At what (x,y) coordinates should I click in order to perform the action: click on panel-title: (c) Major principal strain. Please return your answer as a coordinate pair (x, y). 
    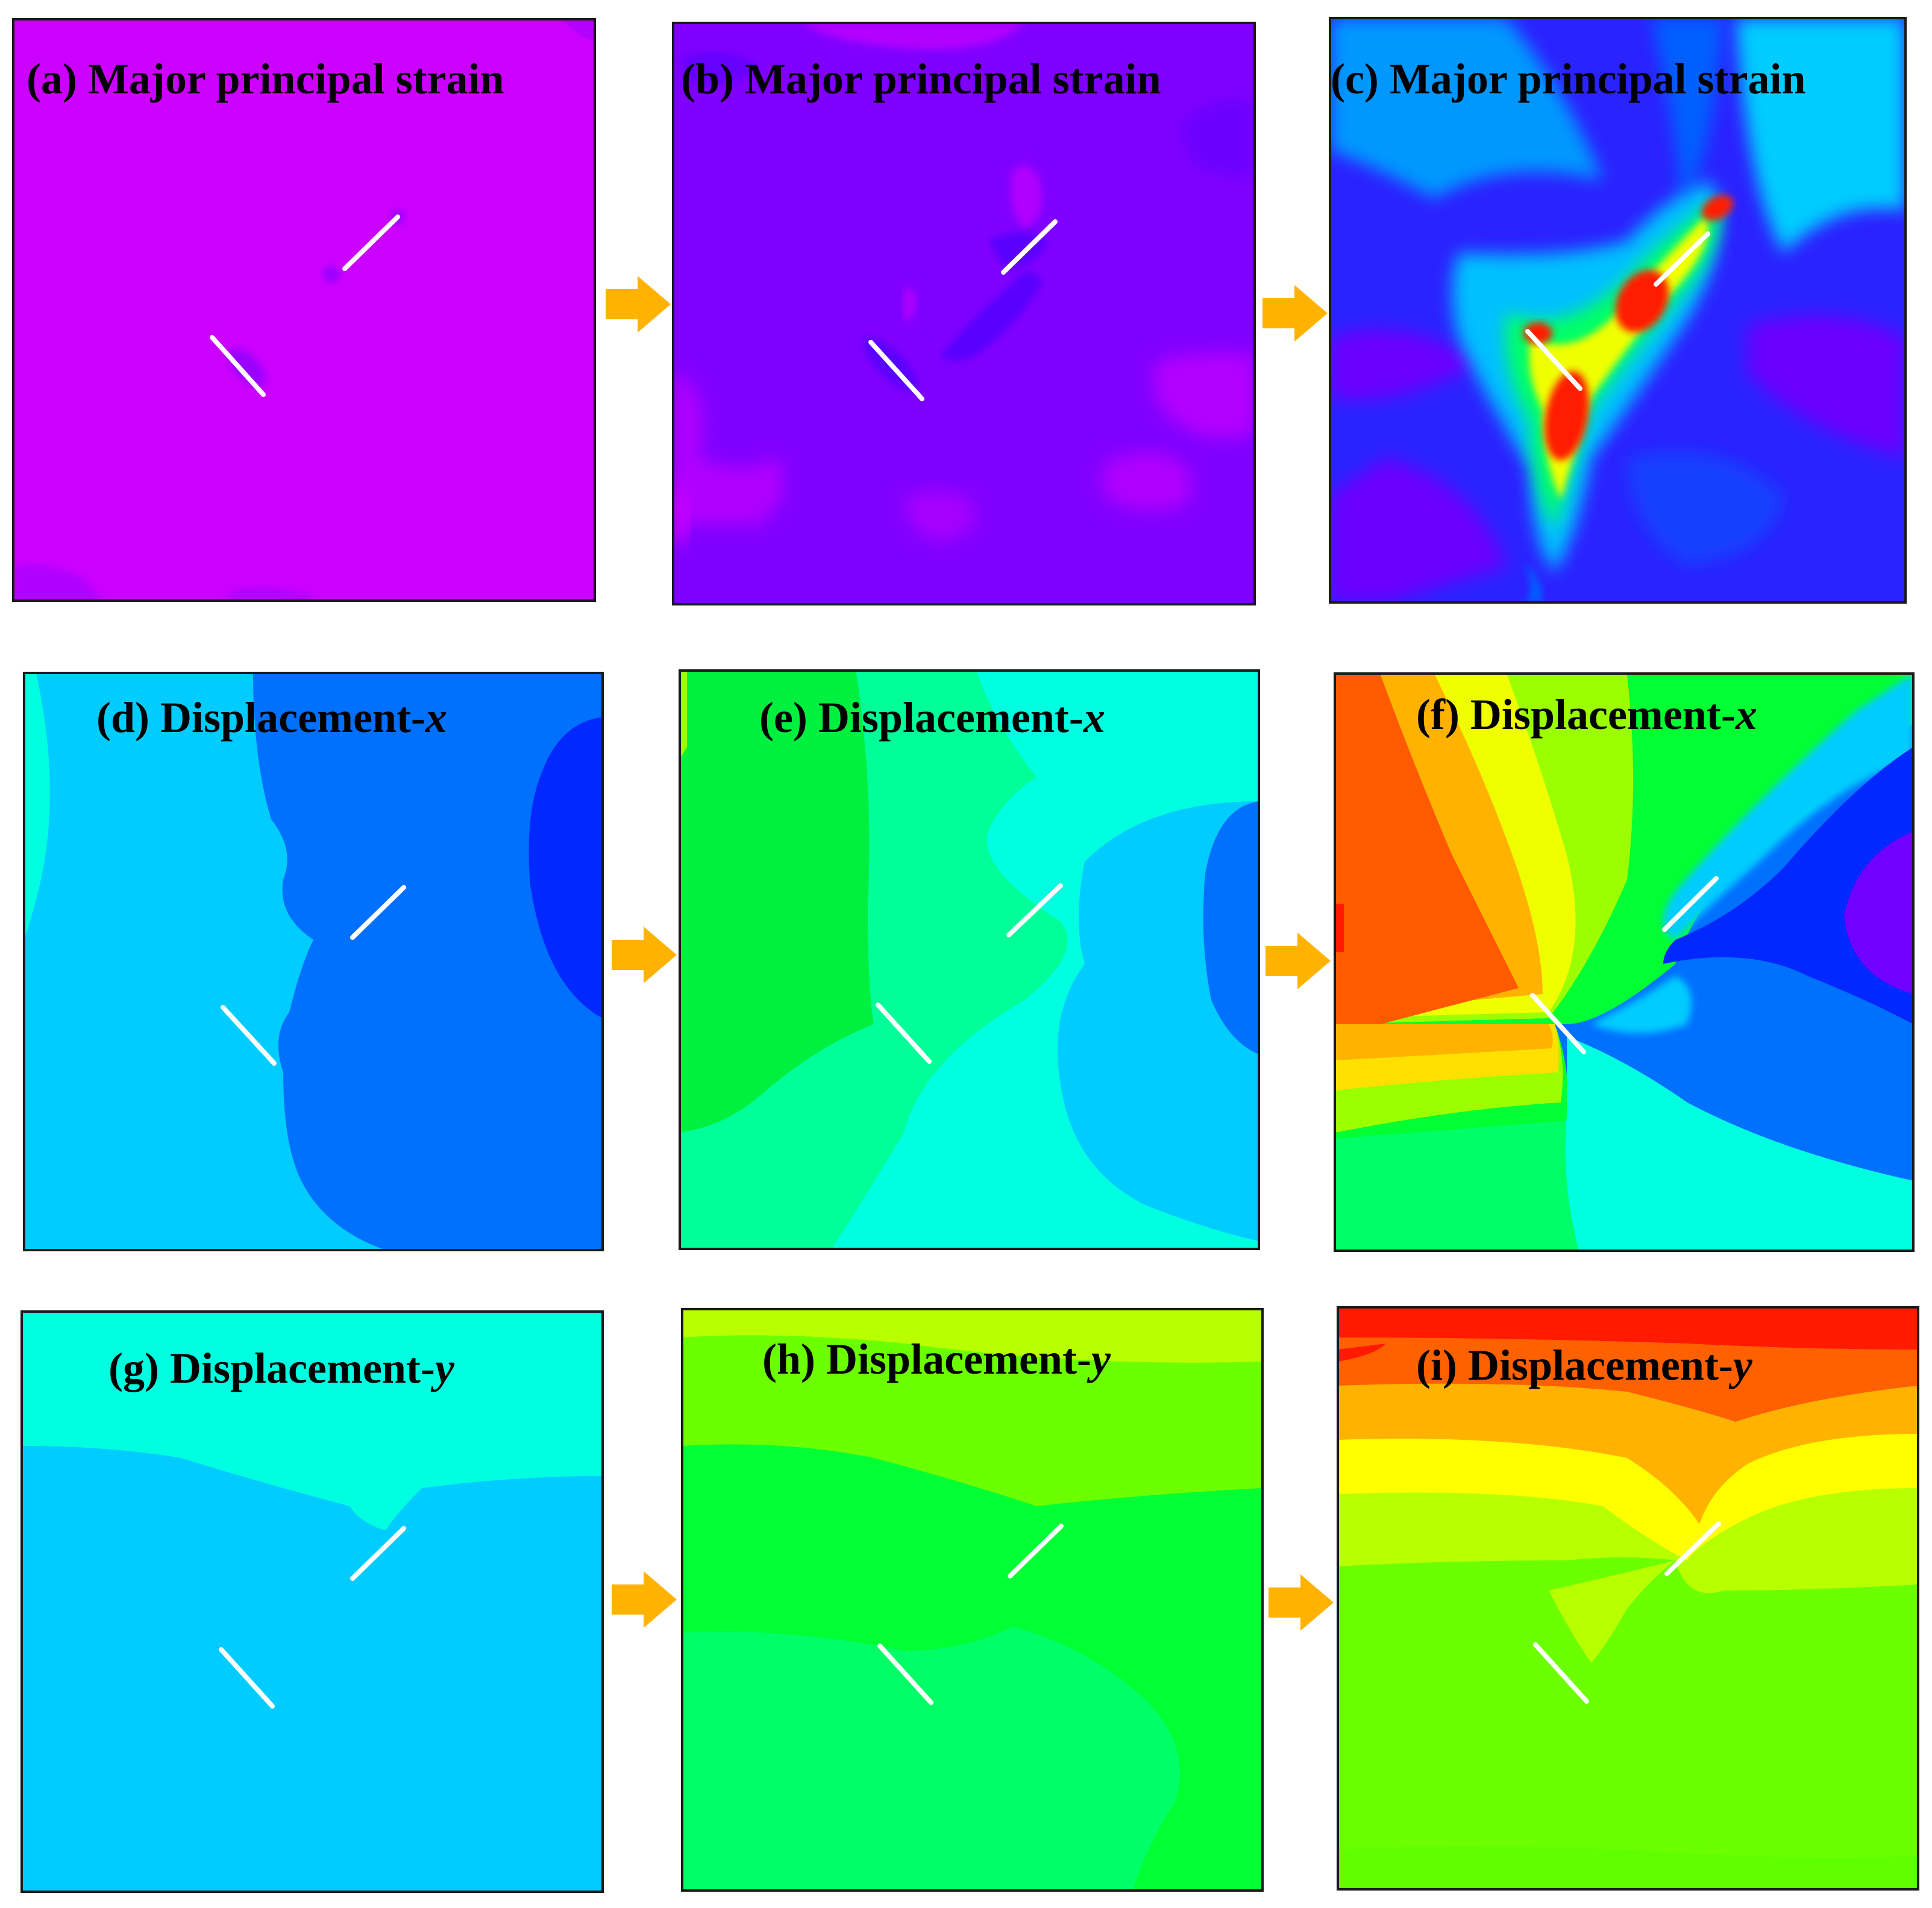
    Looking at the image, I should click on (1568, 79).